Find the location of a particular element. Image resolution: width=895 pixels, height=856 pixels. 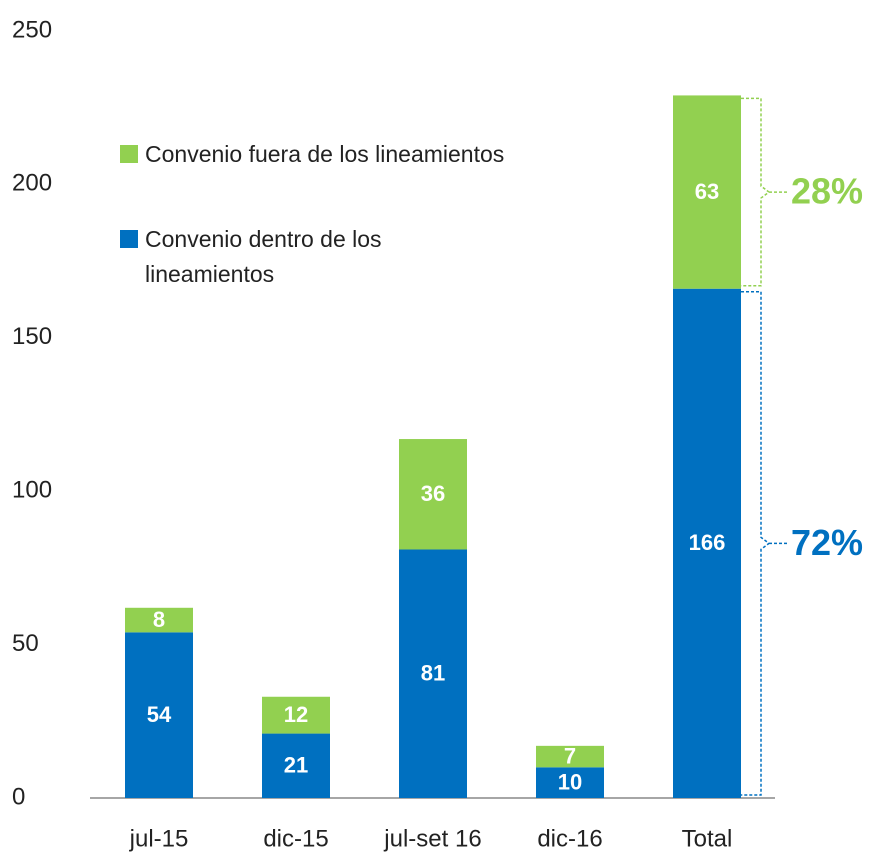

data-label: 63 is located at coordinates (707, 191).